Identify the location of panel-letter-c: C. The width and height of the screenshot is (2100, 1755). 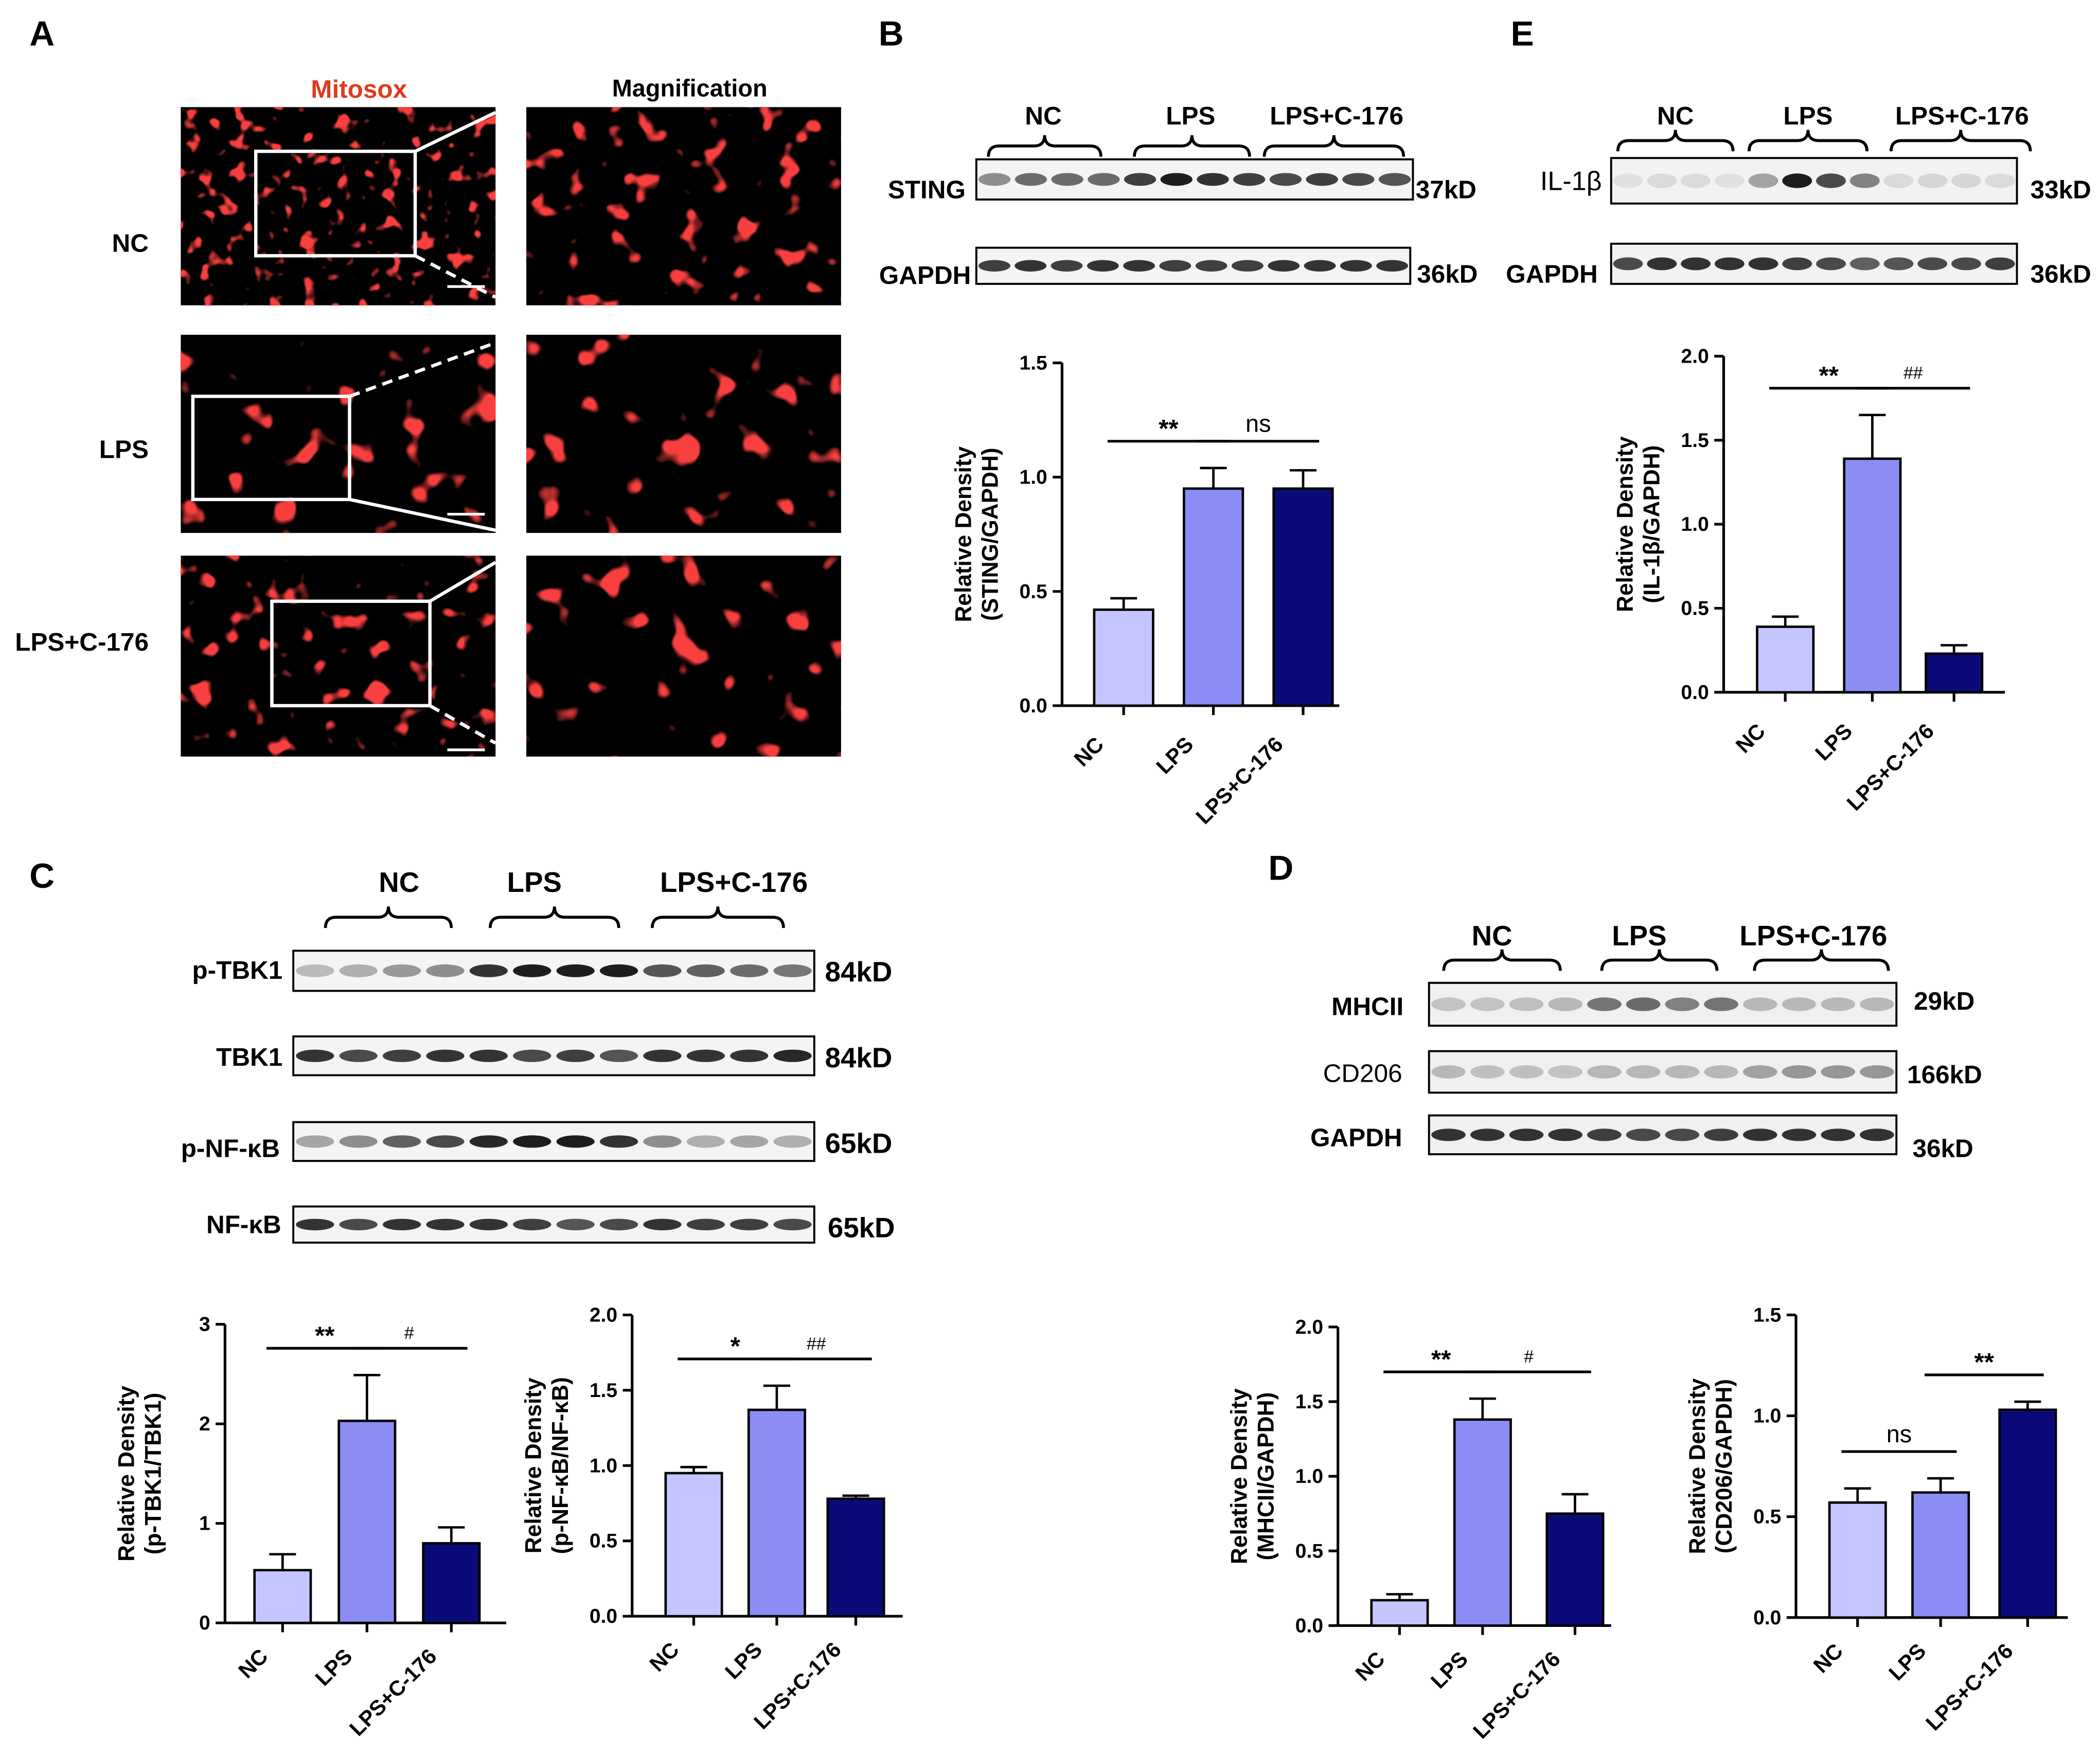
(42, 876).